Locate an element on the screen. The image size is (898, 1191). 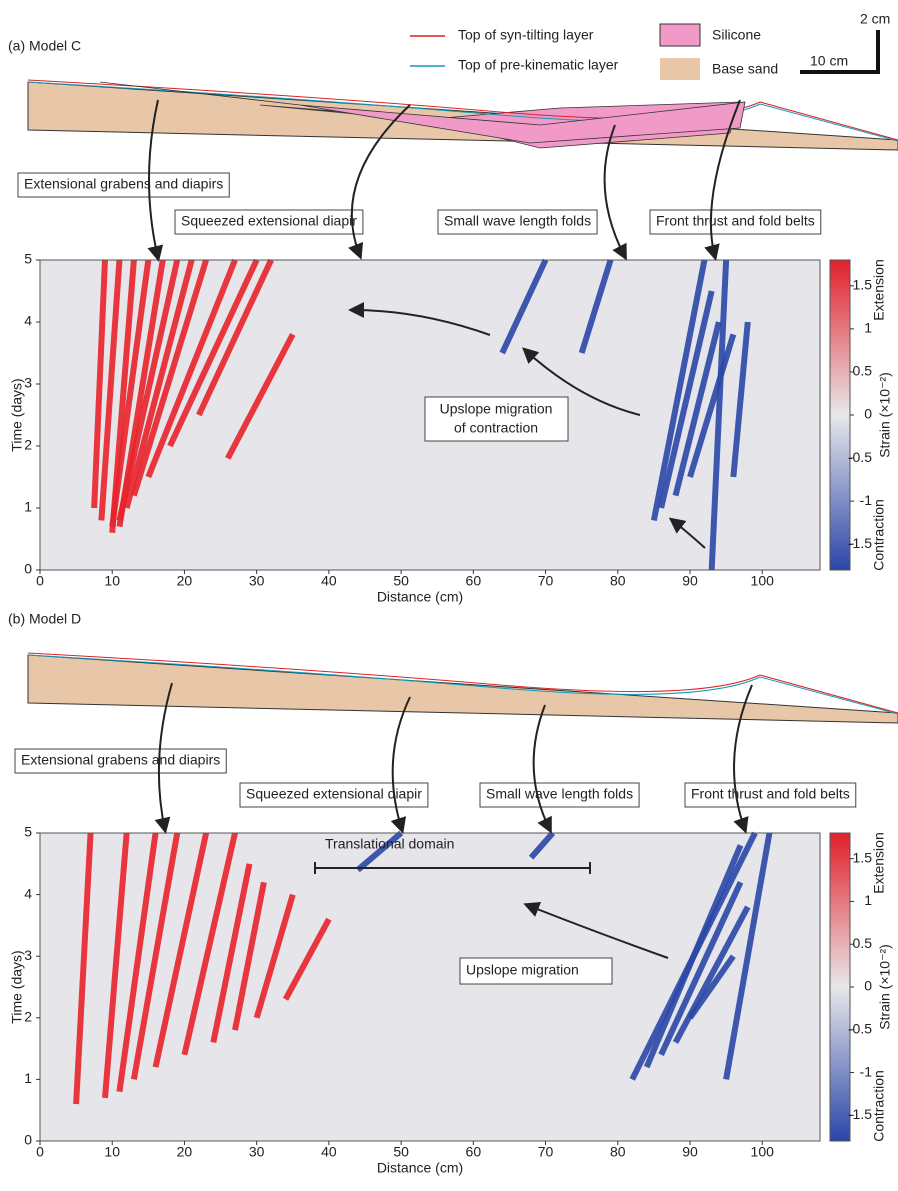
scale-bar is located at coordinates (840, 52).